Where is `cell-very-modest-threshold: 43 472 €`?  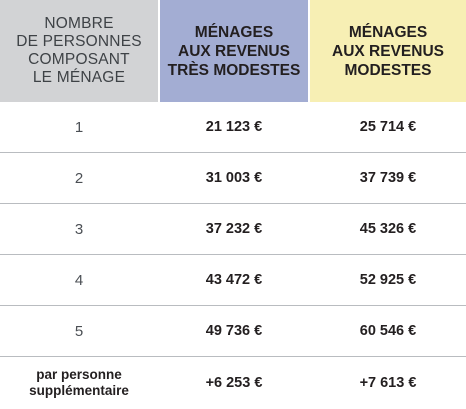 cell-very-modest-threshold: 43 472 € is located at coordinates (234, 280).